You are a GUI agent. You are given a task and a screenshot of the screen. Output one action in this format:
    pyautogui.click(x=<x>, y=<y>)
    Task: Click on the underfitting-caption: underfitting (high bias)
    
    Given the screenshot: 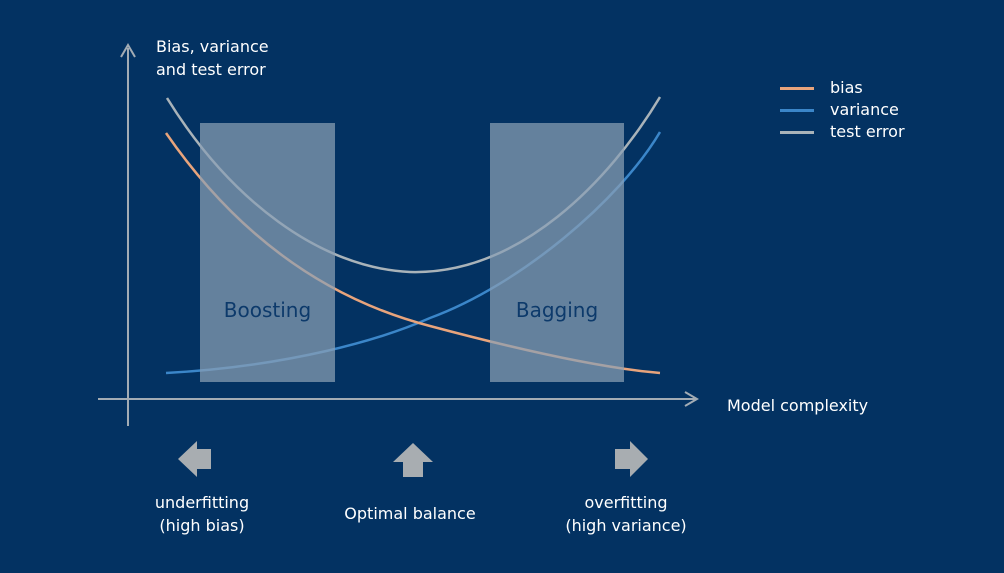 What is the action you would take?
    pyautogui.click(x=202, y=514)
    